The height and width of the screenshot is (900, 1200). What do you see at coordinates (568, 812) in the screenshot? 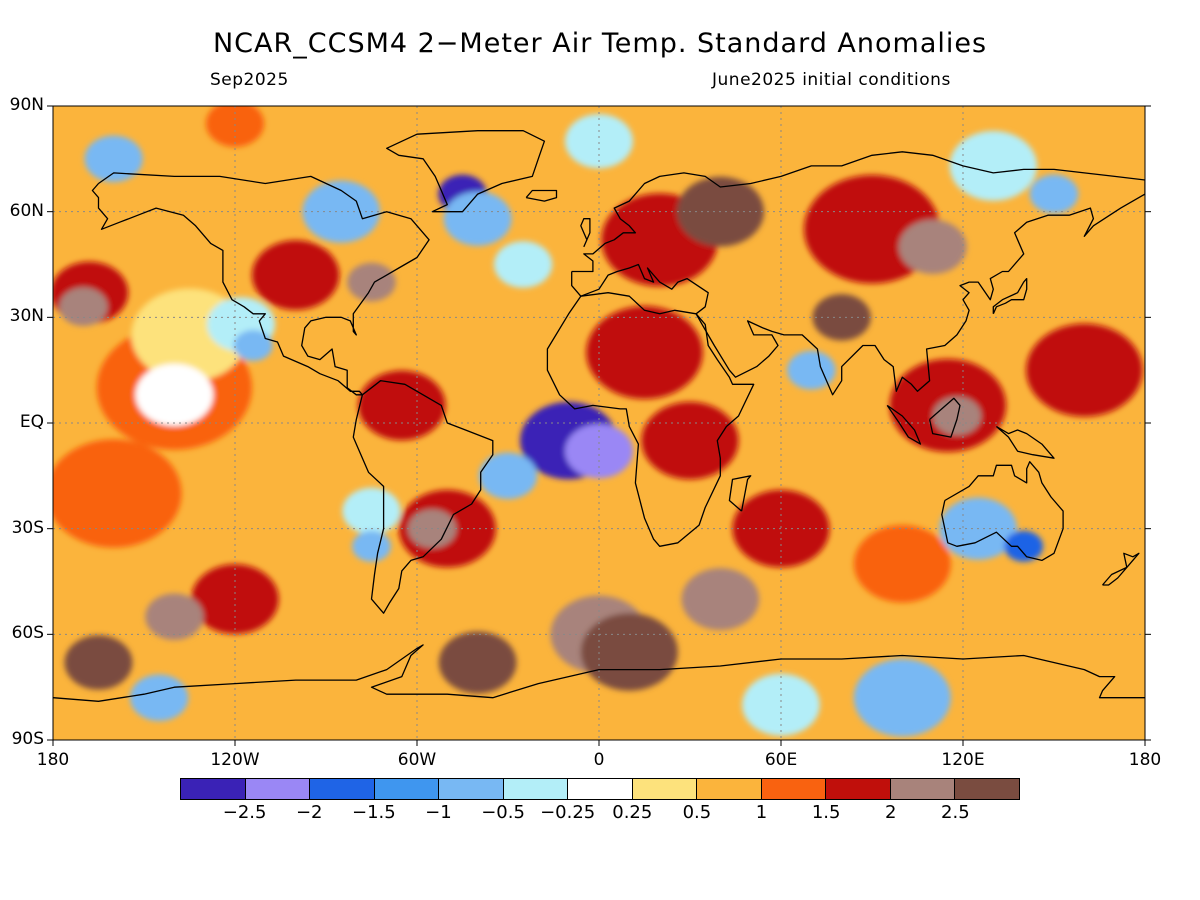
I see `legend-tick-label: −0.25` at bounding box center [568, 812].